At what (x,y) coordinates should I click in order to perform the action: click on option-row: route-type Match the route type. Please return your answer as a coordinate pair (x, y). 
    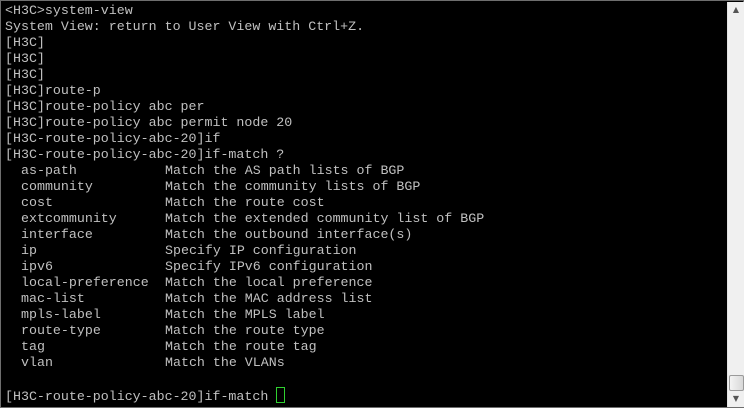
    Looking at the image, I should click on (365, 331).